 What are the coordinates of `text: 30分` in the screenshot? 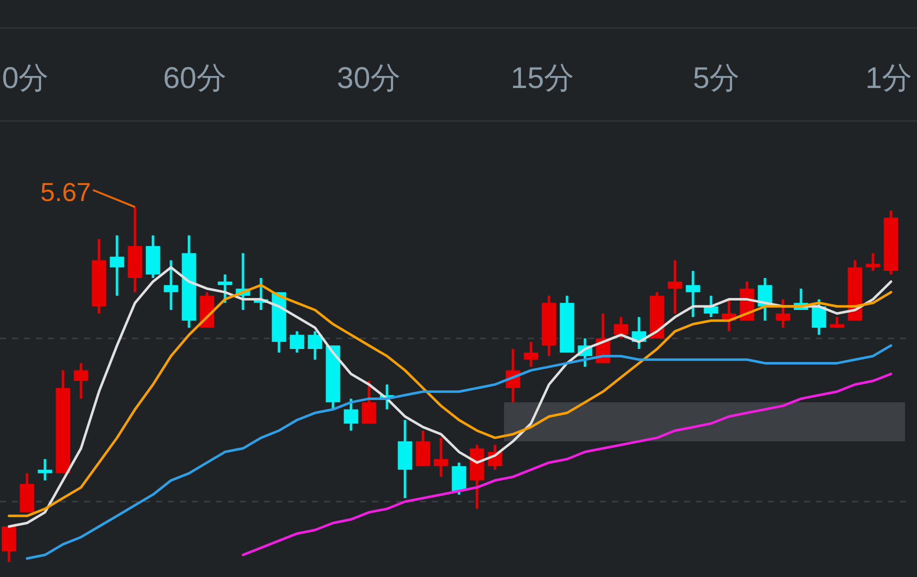 It's located at (368, 78).